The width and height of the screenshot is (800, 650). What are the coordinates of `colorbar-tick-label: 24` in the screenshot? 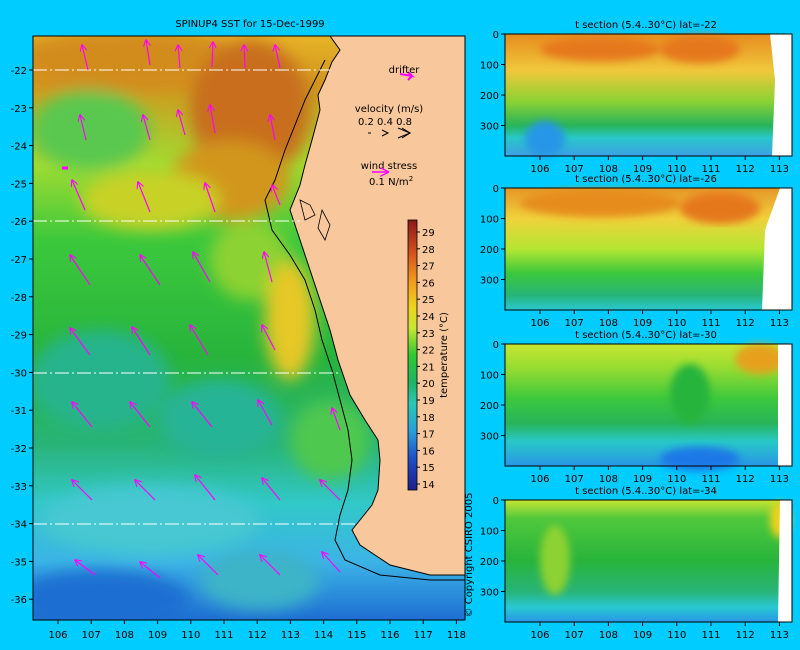 It's located at (428, 317).